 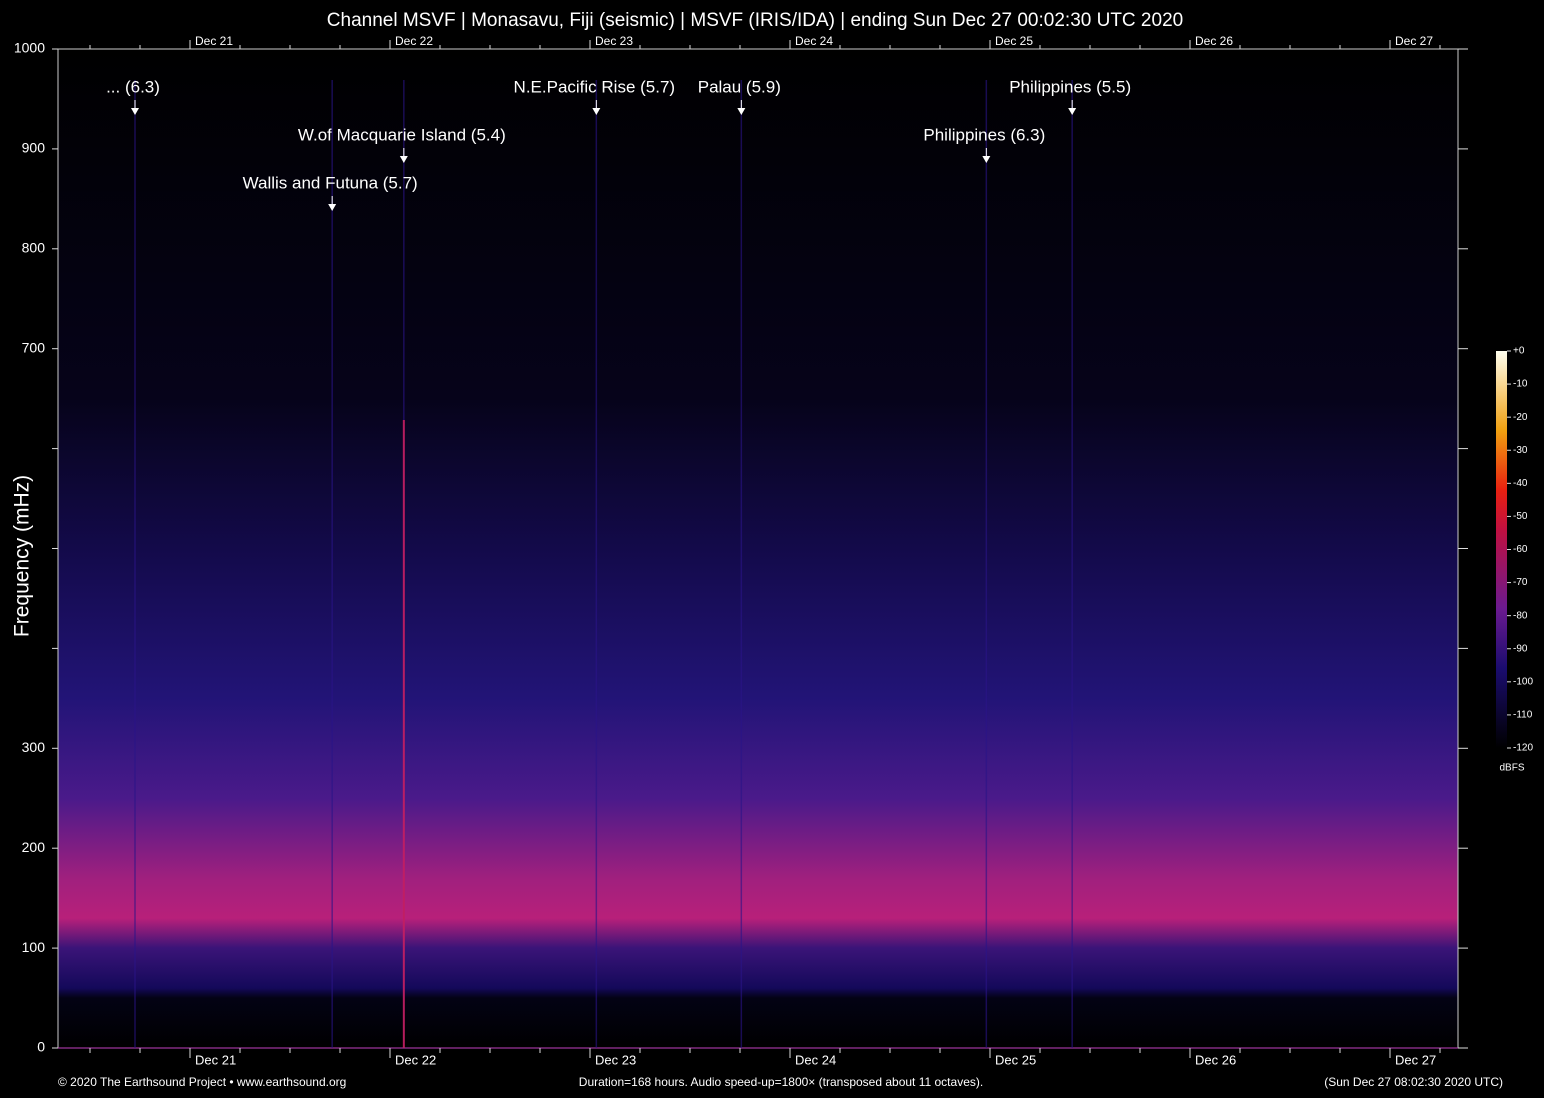 I want to click on colorbar-tick-label: -20, so click(x=1520, y=417).